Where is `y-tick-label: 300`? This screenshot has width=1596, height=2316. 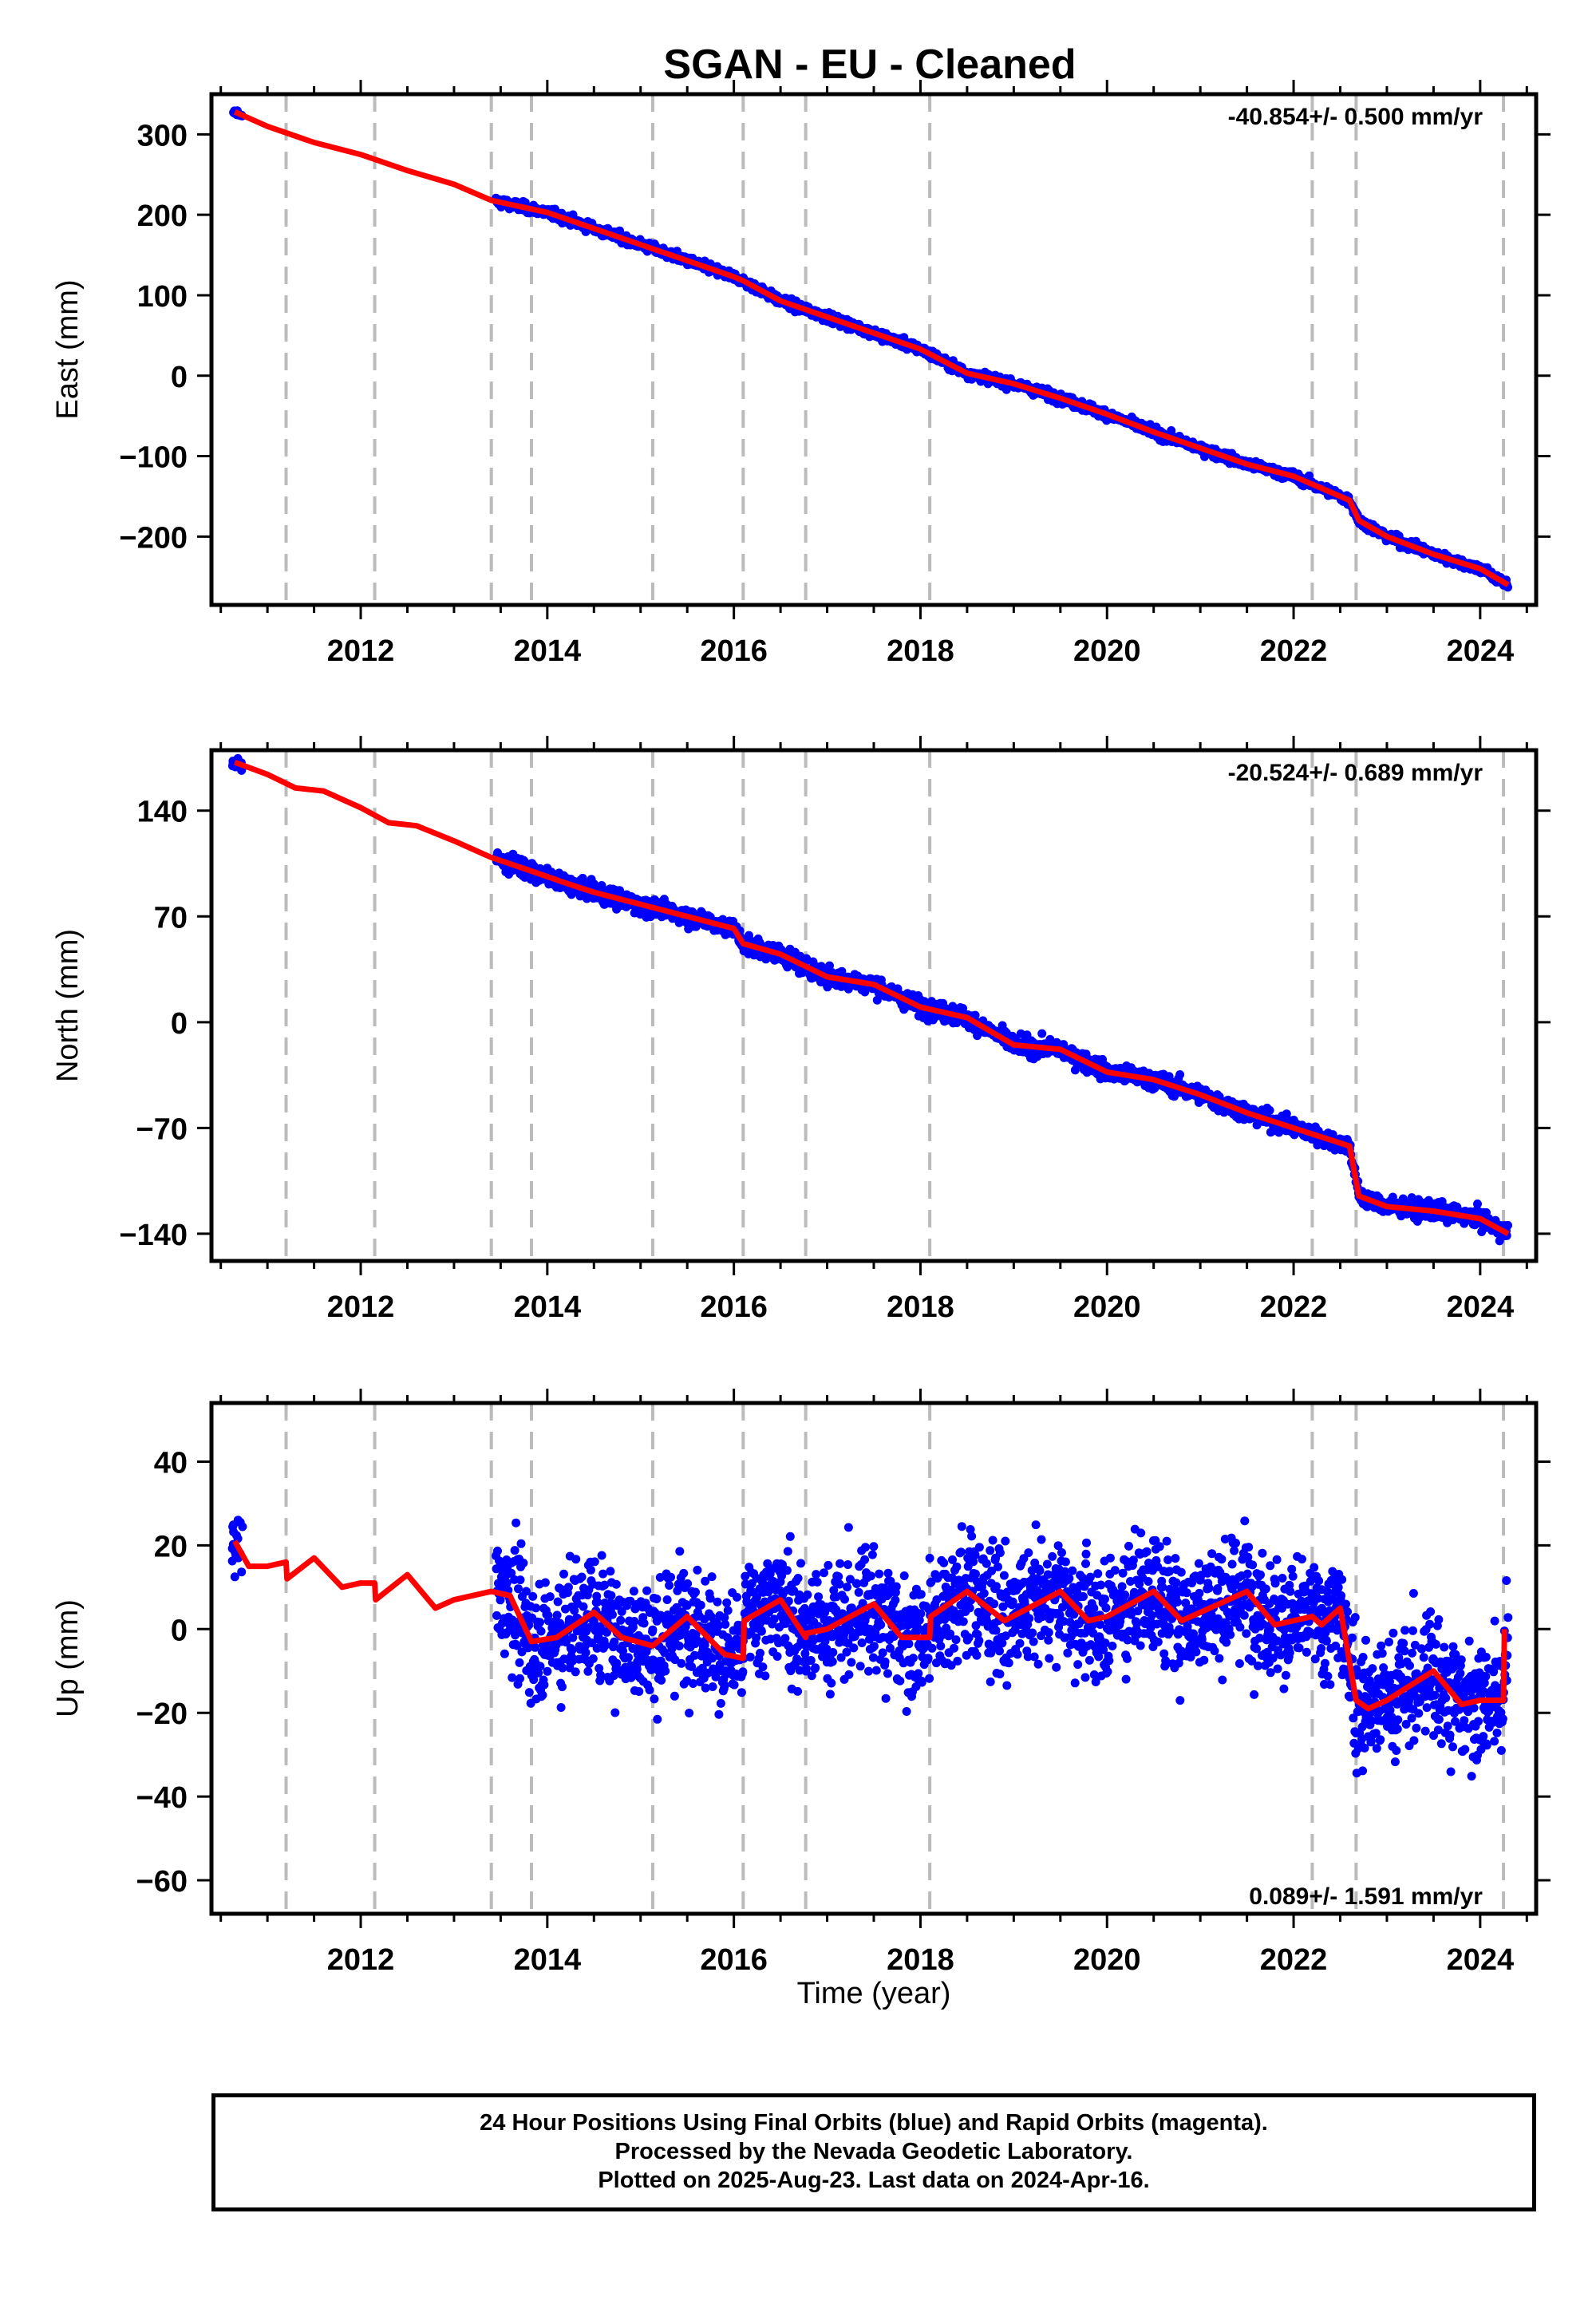 y-tick-label: 300 is located at coordinates (162, 135).